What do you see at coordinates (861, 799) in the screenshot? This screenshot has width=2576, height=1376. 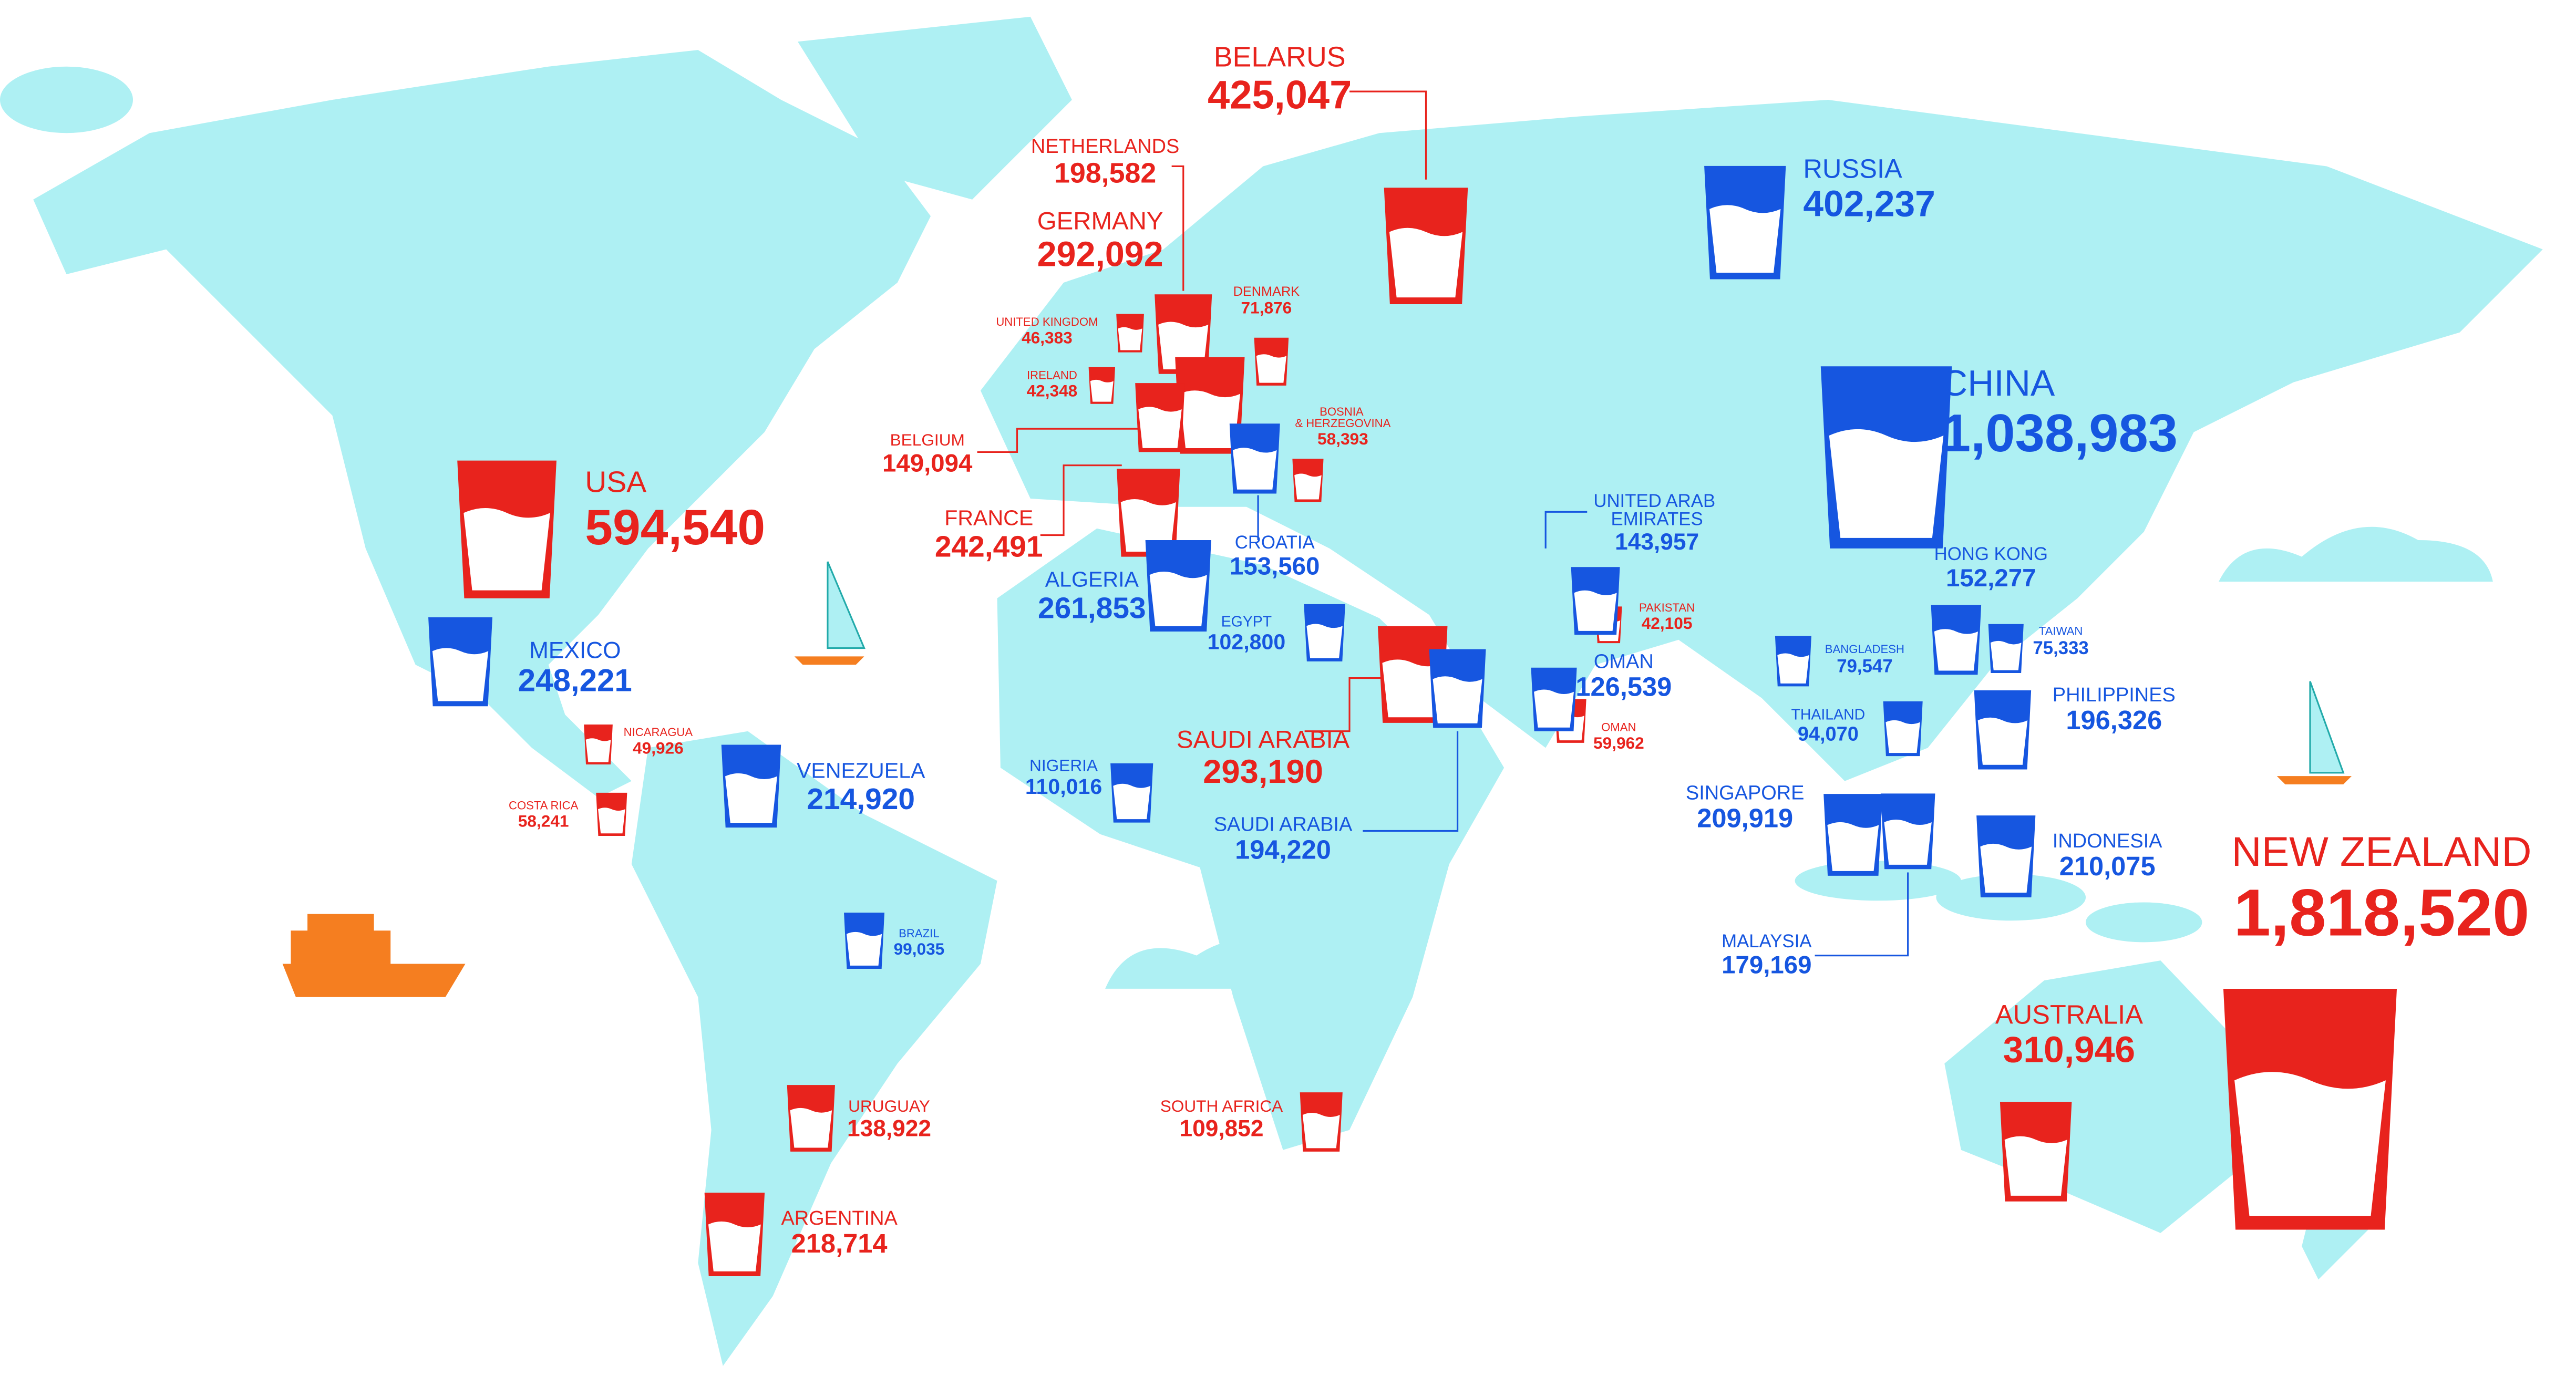 I see `value-label: 214,920` at bounding box center [861, 799].